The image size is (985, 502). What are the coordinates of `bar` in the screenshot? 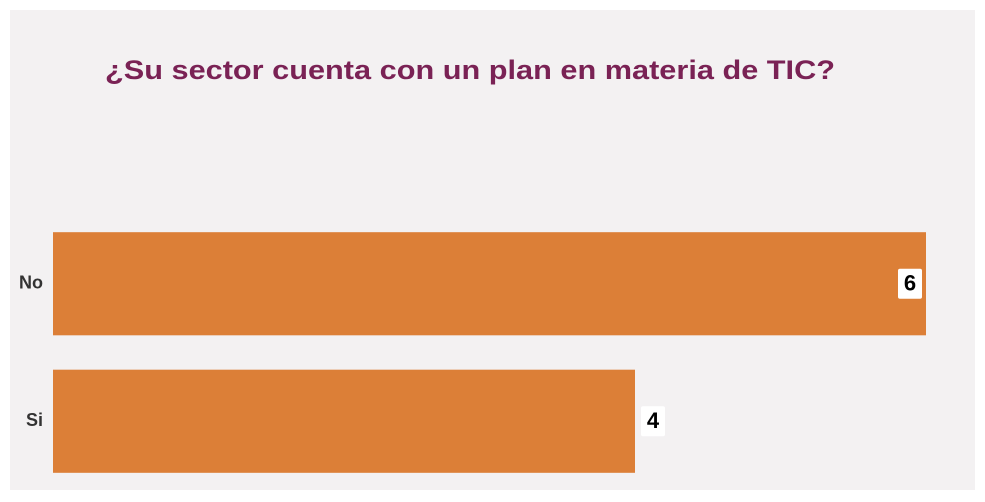 It's located at (344, 421).